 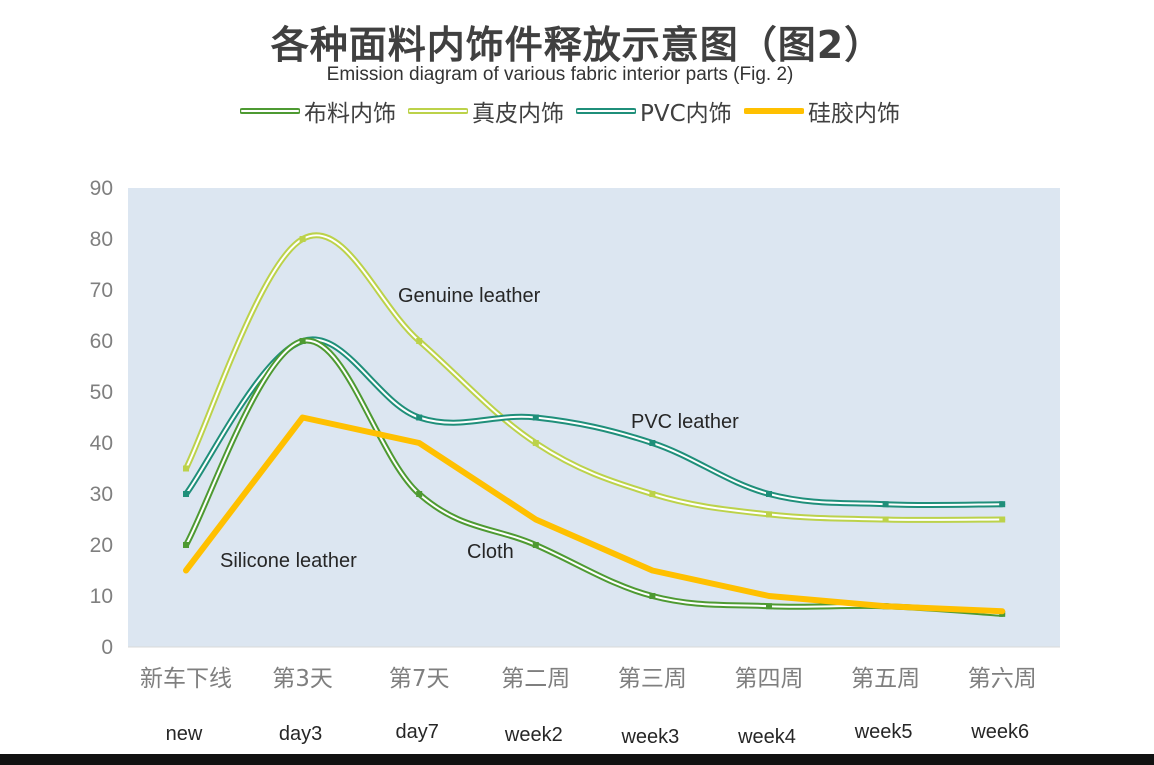 What do you see at coordinates (419, 679) in the screenshot?
I see `x-tick-label: 第7天` at bounding box center [419, 679].